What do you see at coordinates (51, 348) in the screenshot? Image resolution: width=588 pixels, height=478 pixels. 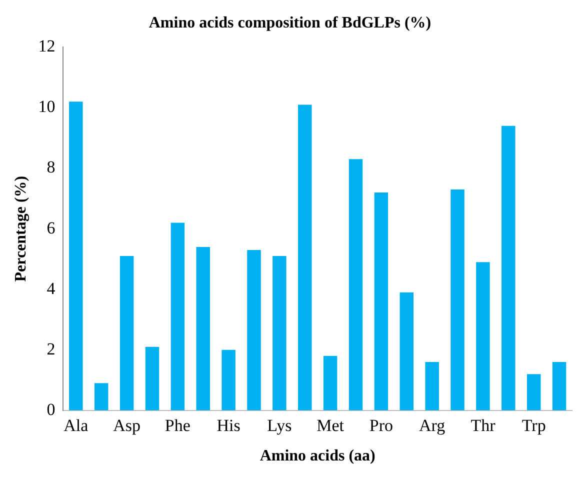 I see `y-tick-label: 2` at bounding box center [51, 348].